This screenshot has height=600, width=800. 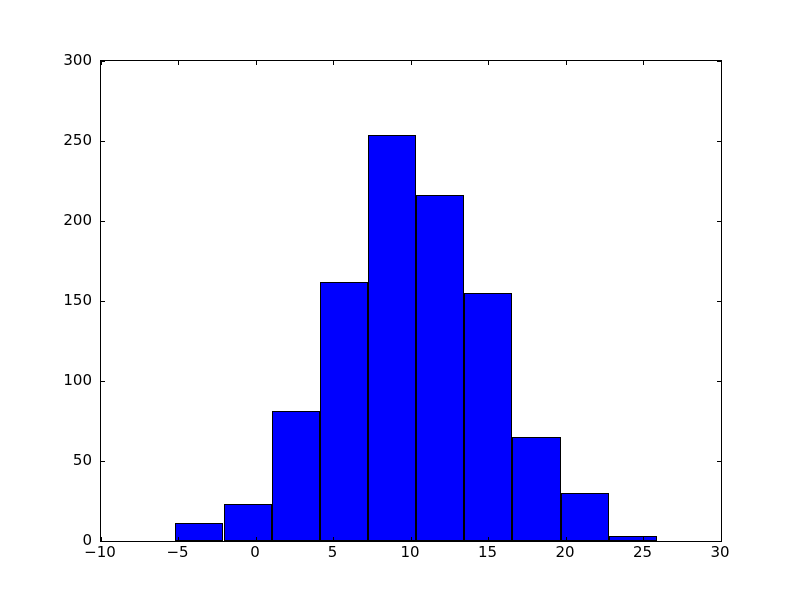 What do you see at coordinates (720, 552) in the screenshot?
I see `x-tick-label: 30` at bounding box center [720, 552].